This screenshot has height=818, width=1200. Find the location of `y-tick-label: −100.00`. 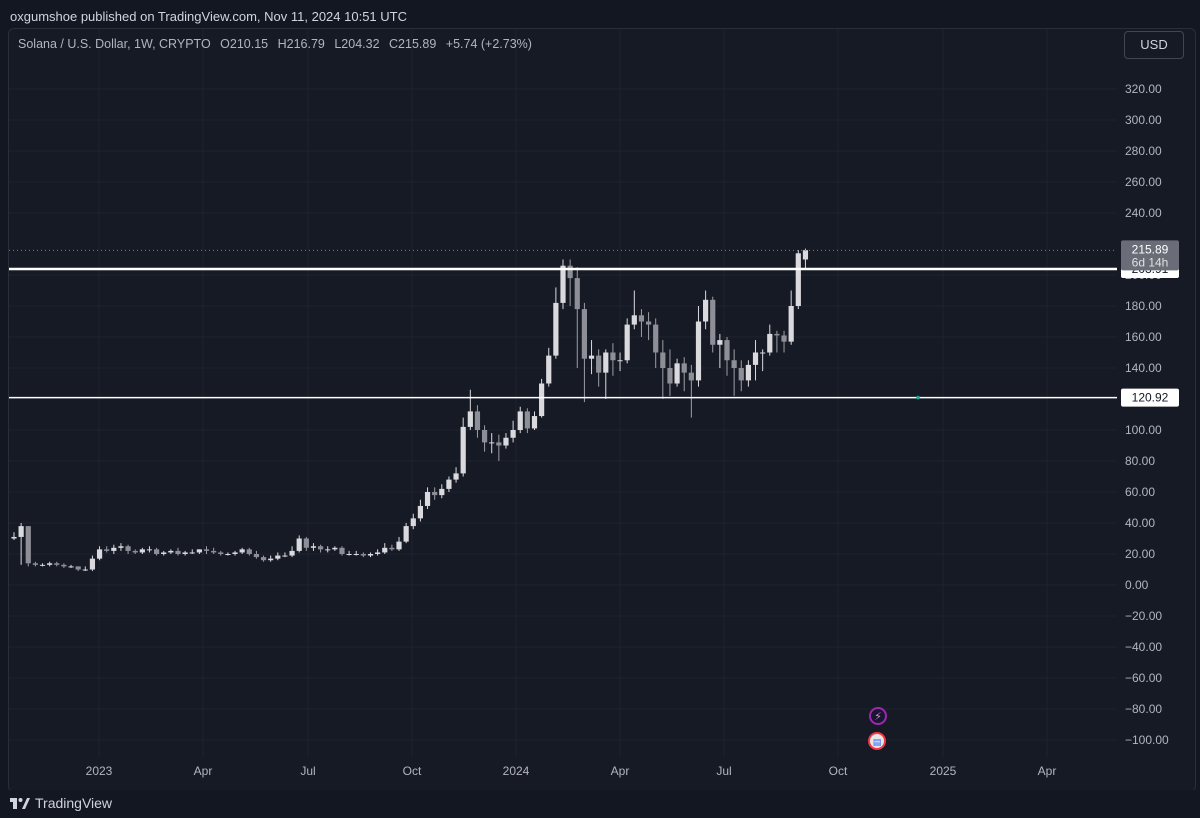

y-tick-label: −100.00 is located at coordinates (1147, 740).